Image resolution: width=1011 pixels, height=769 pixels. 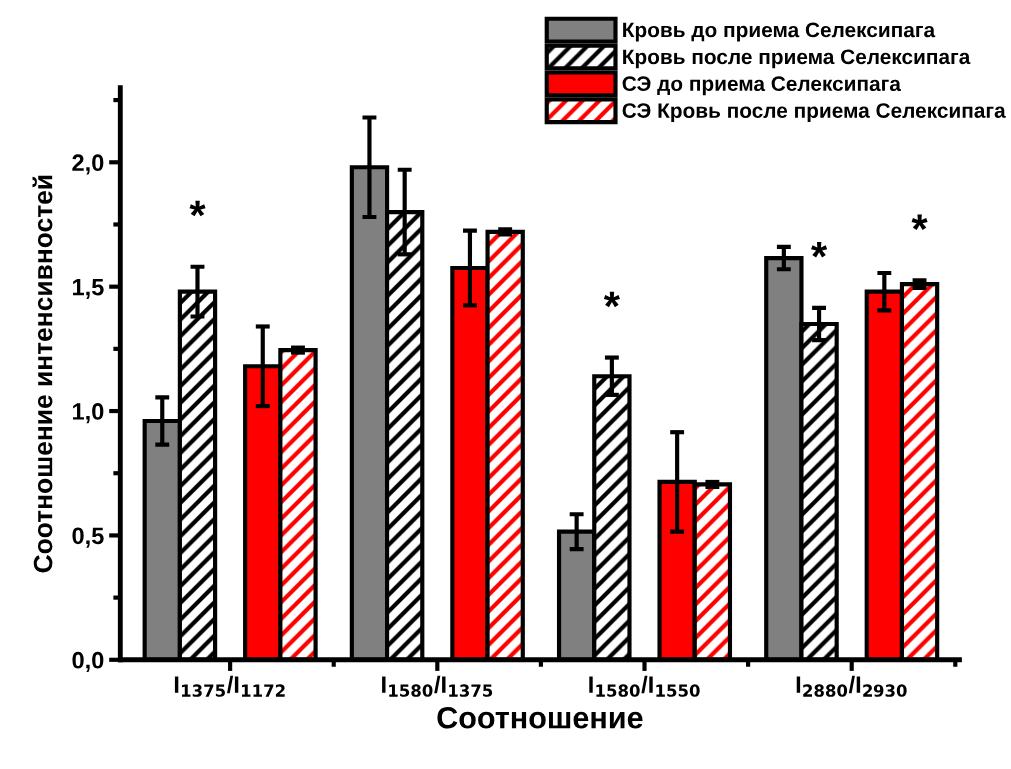 I want to click on x-tick-label: I$_{1580}$/I$_{1375}$, so click(x=437, y=686).